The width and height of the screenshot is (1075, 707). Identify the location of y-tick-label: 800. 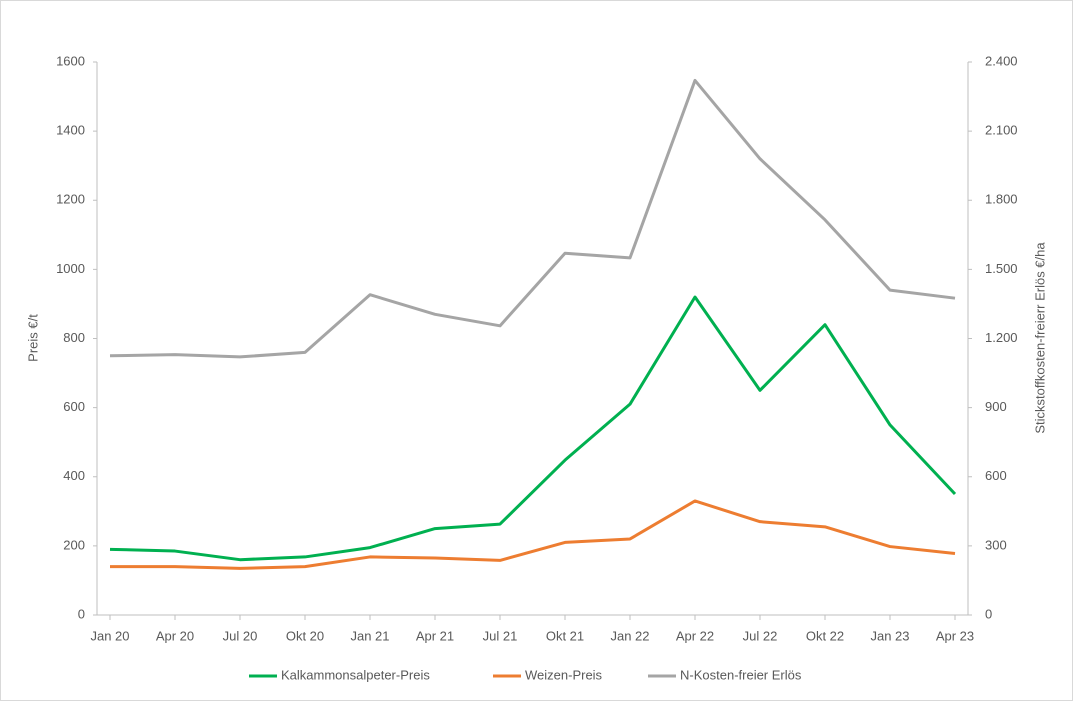
(74, 337).